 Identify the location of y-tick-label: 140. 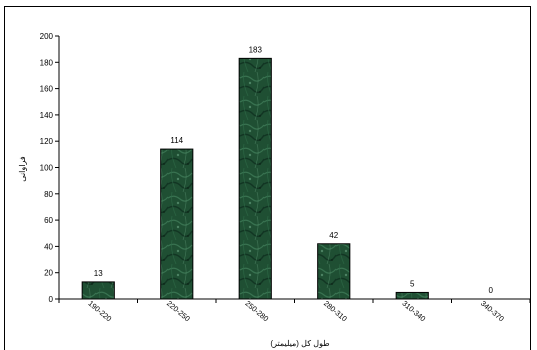
(47, 115).